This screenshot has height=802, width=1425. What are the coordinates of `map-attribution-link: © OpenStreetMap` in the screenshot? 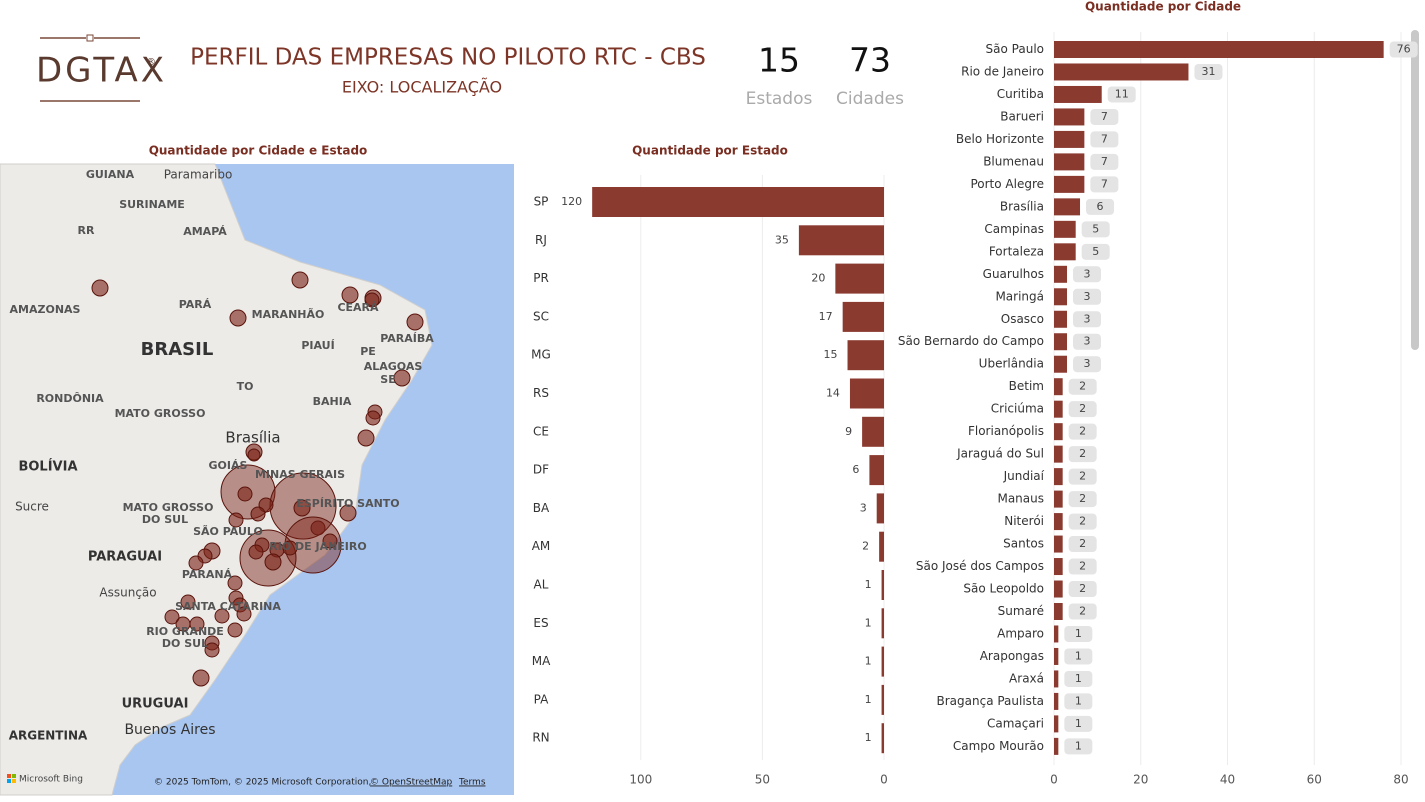 It's located at (411, 783).